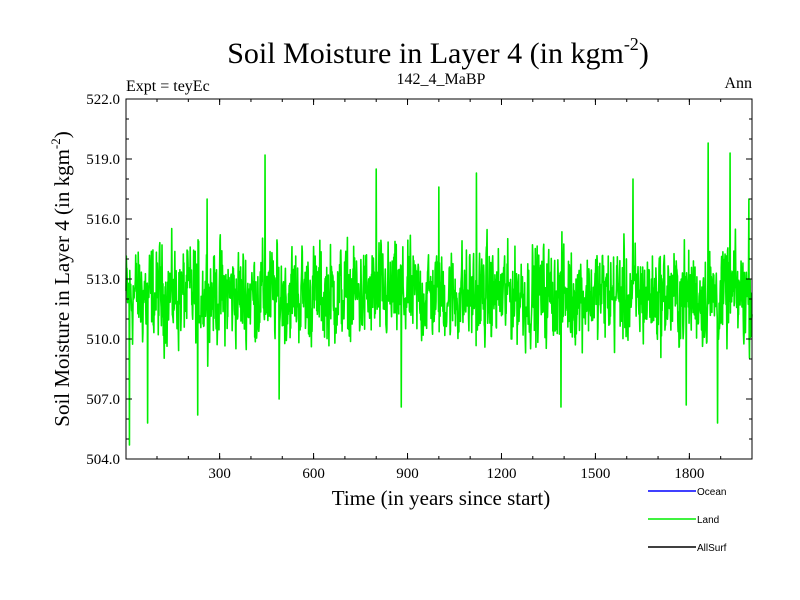 The height and width of the screenshot is (600, 800). What do you see at coordinates (61, 278) in the screenshot?
I see `y-axis-label: Soil Moisture in Layer 4 (in kgm-2)` at bounding box center [61, 278].